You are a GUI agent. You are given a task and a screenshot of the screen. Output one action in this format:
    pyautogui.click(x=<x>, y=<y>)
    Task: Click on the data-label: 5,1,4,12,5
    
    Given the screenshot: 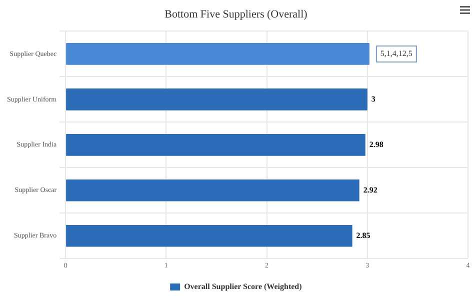 What is the action you would take?
    pyautogui.click(x=396, y=53)
    